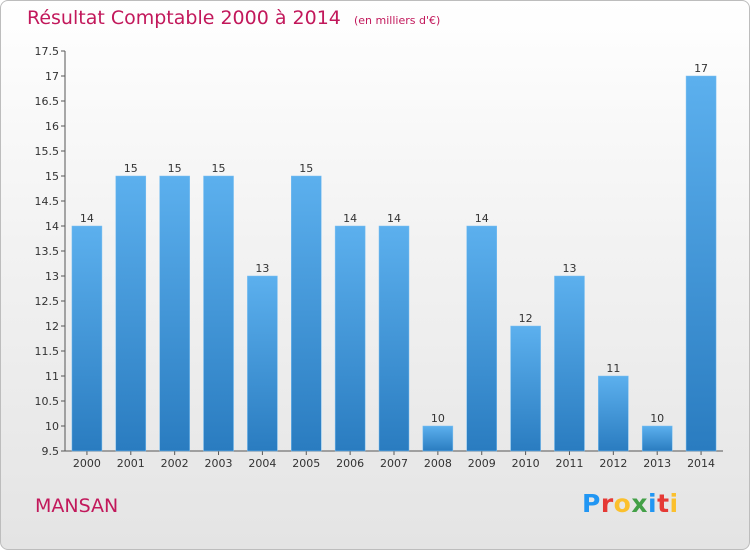 Image resolution: width=750 pixels, height=550 pixels. I want to click on x-tick-label: 2003, so click(219, 463).